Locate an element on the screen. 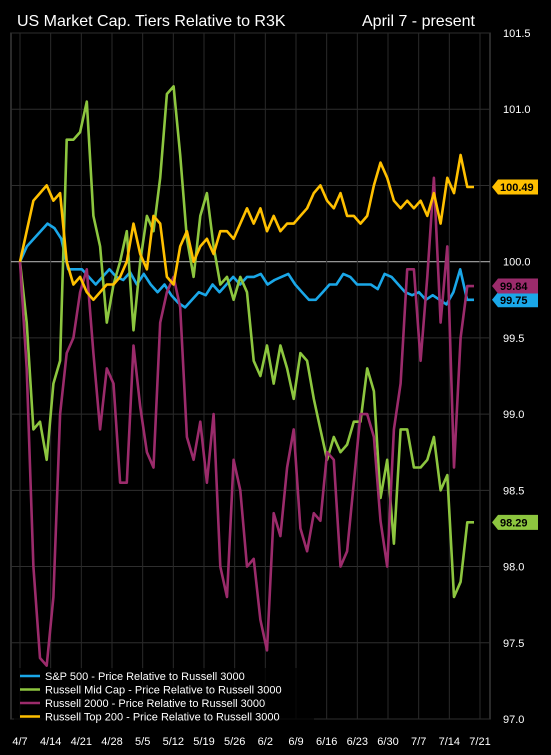 The width and height of the screenshot is (551, 755). x-tick-label: 6/9 is located at coordinates (295, 742).